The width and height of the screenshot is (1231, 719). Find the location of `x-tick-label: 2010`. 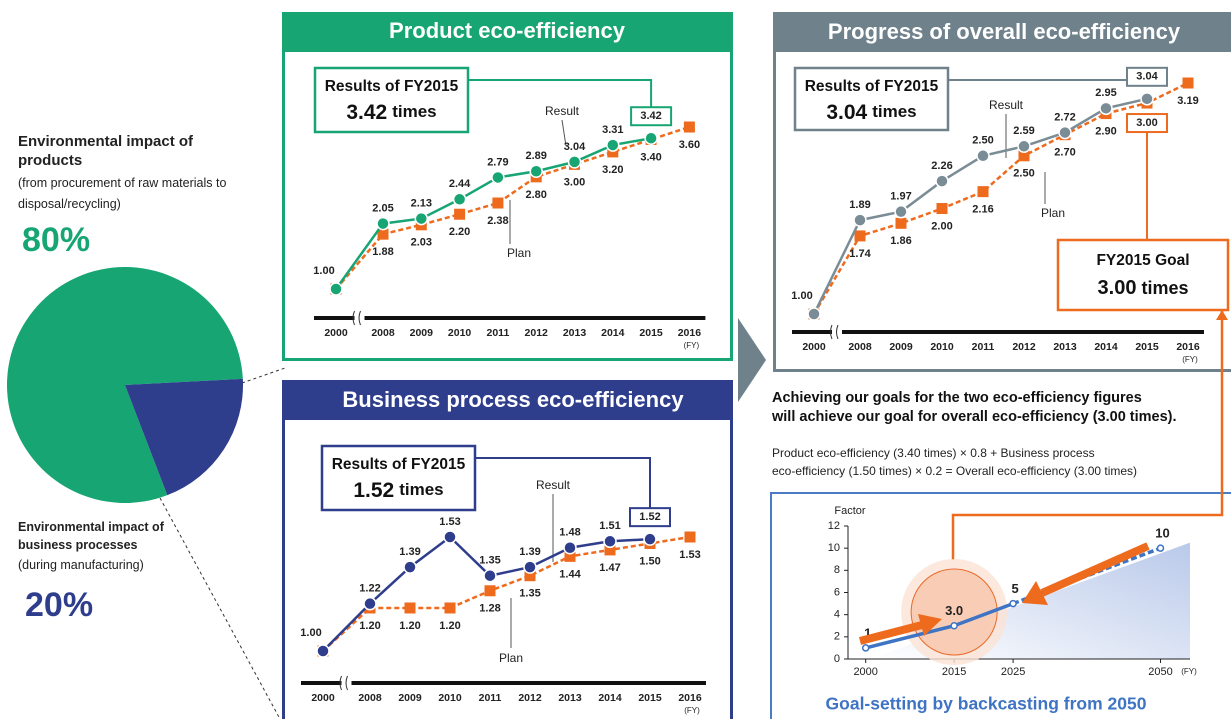

x-tick-label: 2010 is located at coordinates (460, 333).